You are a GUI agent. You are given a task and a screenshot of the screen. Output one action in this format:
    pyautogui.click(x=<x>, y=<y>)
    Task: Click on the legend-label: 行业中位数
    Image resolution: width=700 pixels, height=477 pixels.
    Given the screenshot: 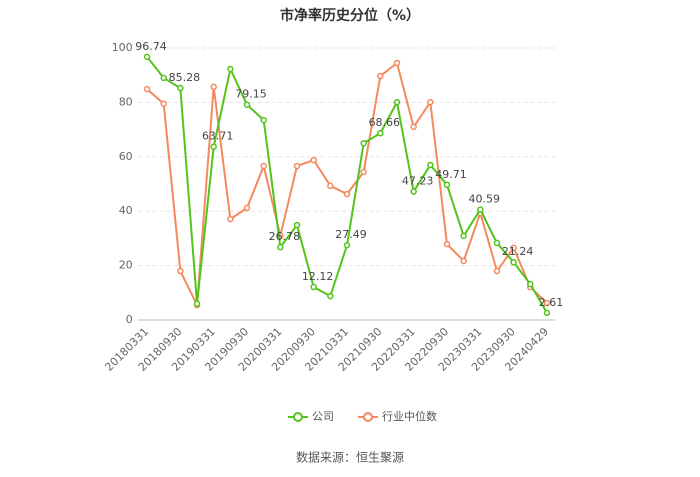 What is the action you would take?
    pyautogui.click(x=409, y=416)
    